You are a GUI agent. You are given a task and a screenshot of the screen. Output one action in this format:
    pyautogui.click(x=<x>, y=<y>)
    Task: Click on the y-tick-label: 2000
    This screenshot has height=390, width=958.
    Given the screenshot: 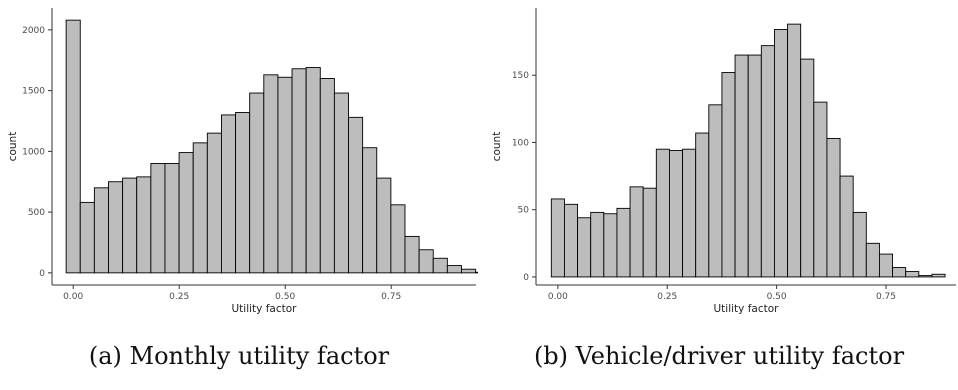 What is the action you would take?
    pyautogui.click(x=33, y=31)
    